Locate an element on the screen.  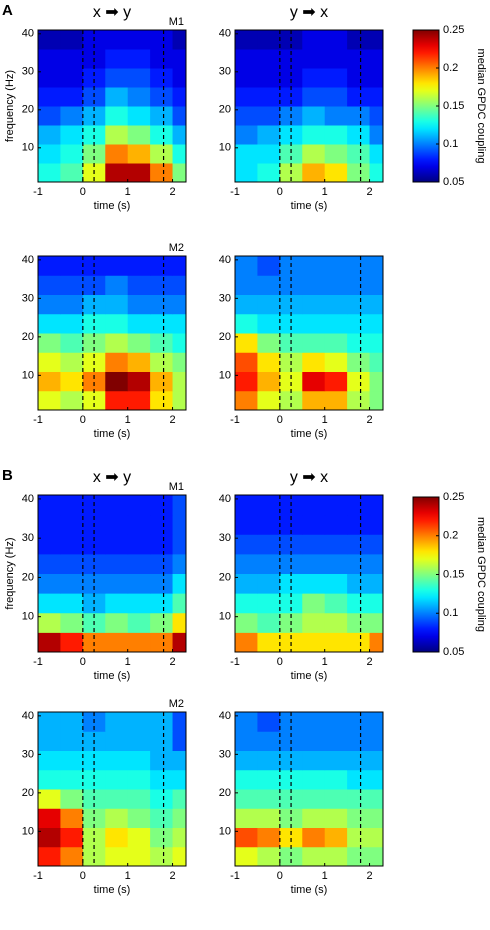
colorbar-tick-label: 0.05 is located at coordinates (453, 652).